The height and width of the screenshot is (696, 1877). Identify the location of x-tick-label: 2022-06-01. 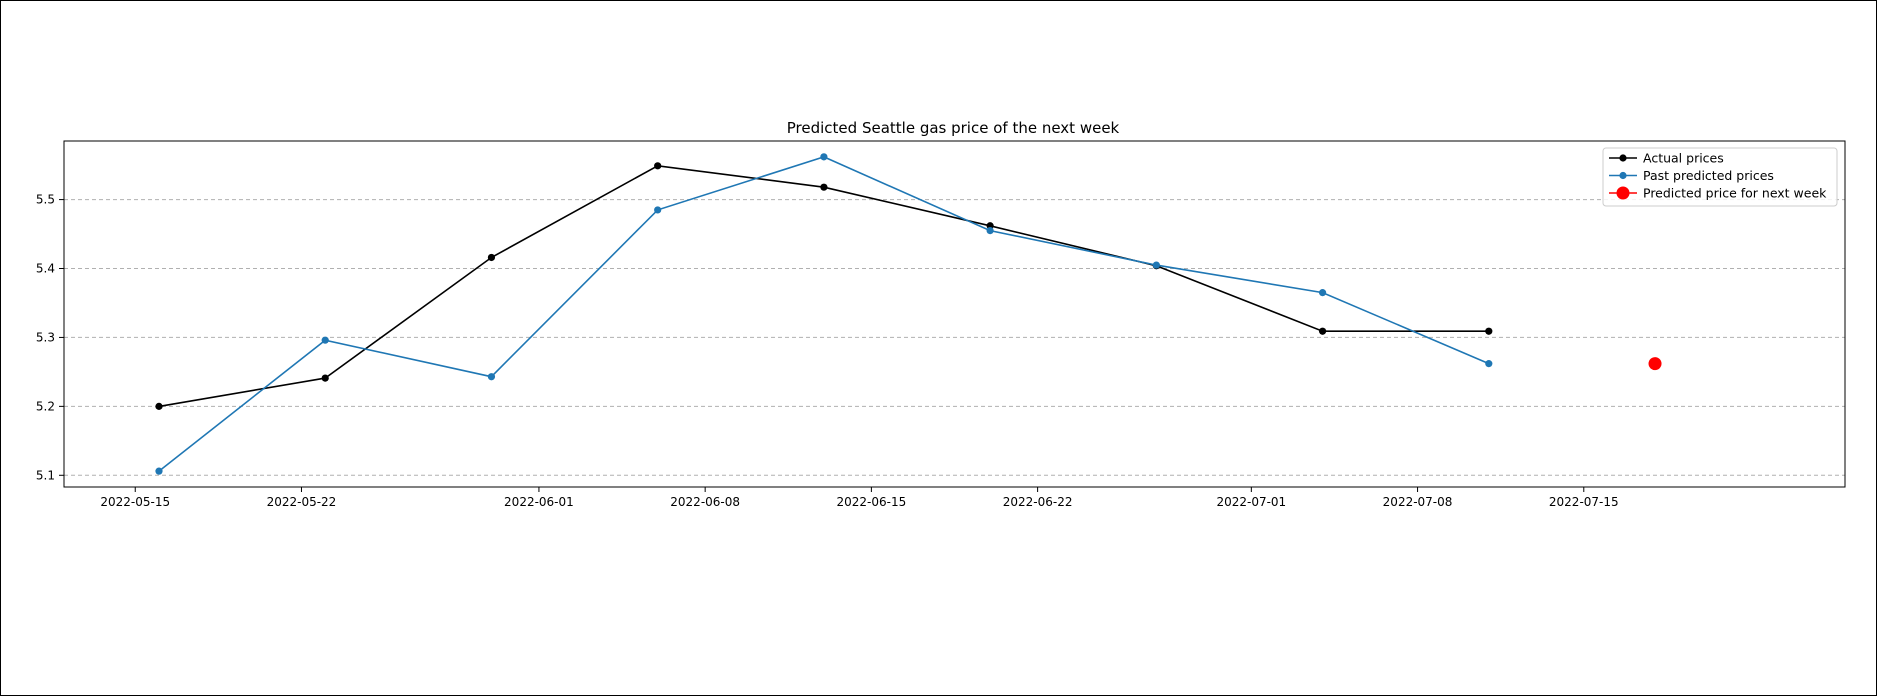
(539, 502).